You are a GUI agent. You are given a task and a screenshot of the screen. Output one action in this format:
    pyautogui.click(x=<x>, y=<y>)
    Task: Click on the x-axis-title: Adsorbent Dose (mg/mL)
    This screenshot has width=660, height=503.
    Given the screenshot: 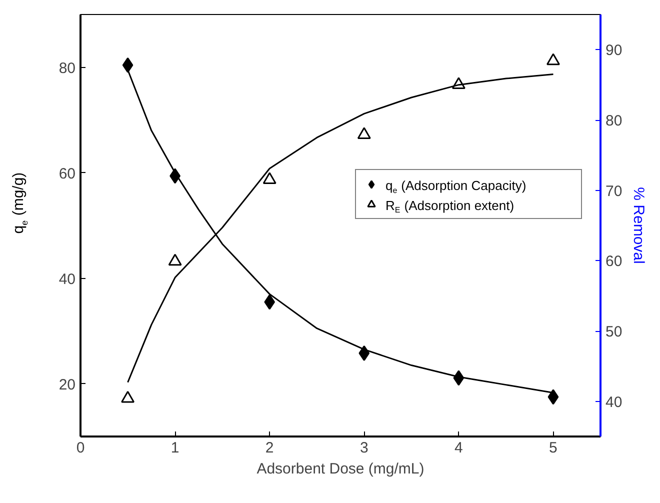 What is the action you would take?
    pyautogui.click(x=340, y=469)
    